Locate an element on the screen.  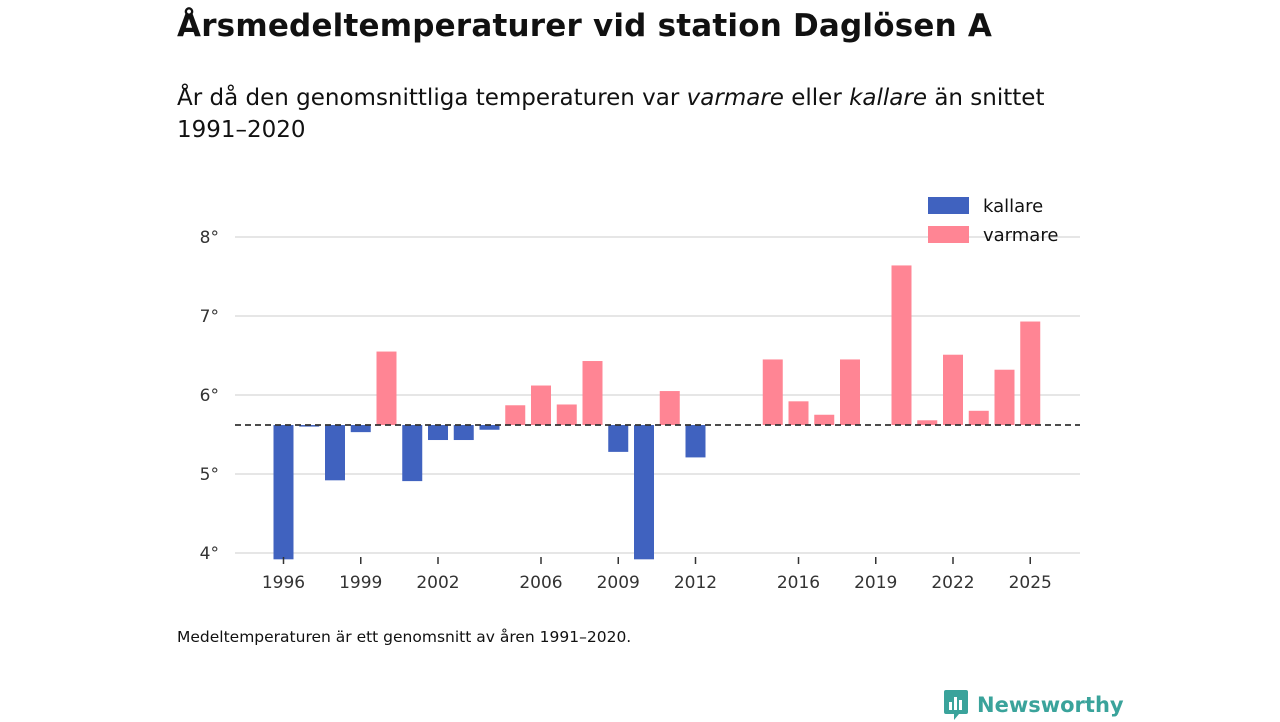
subtitle-colder: kallare is located at coordinates (888, 98).